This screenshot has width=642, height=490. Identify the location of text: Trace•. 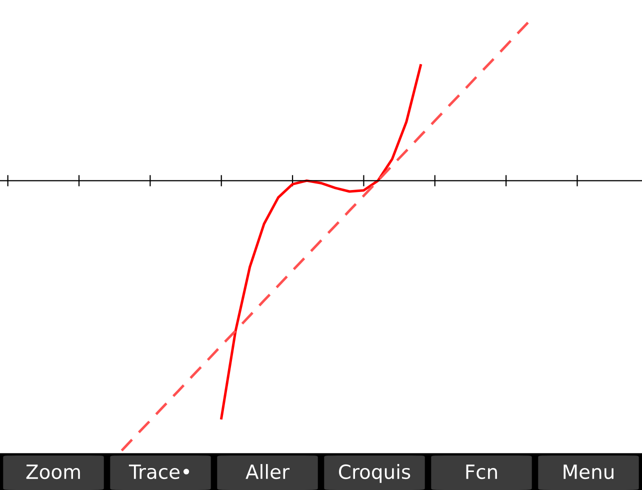
(159, 472).